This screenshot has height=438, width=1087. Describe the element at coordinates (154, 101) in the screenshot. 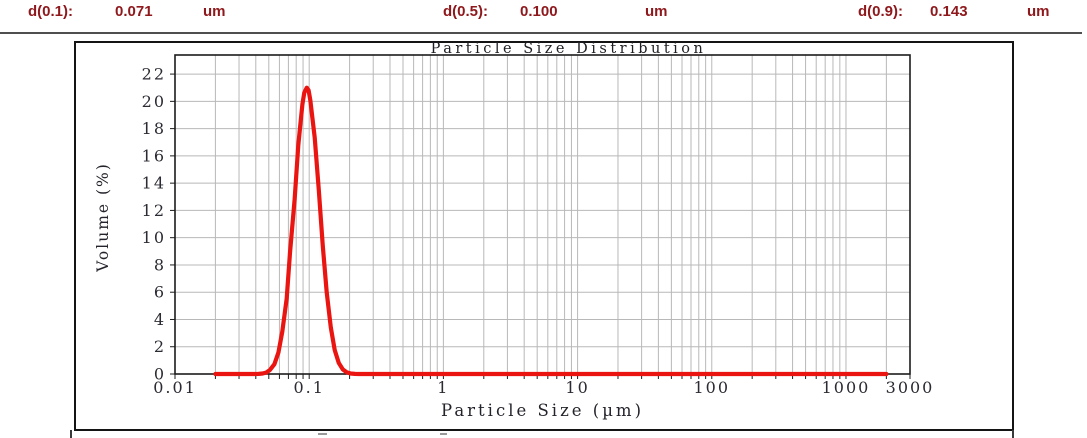

I see `y-tick-label: 20` at that location.